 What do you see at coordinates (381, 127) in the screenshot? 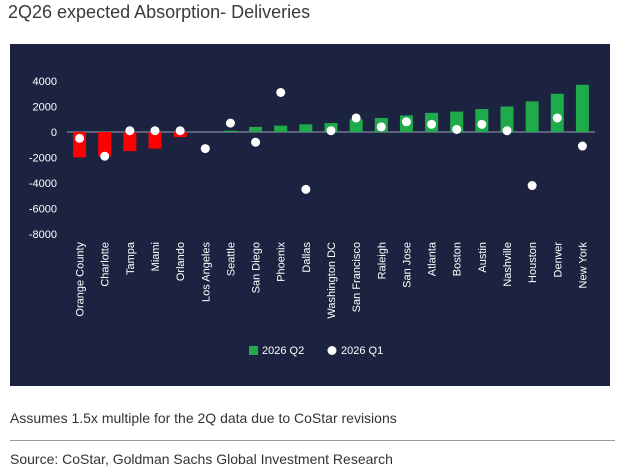
I see `dot-raleigh` at bounding box center [381, 127].